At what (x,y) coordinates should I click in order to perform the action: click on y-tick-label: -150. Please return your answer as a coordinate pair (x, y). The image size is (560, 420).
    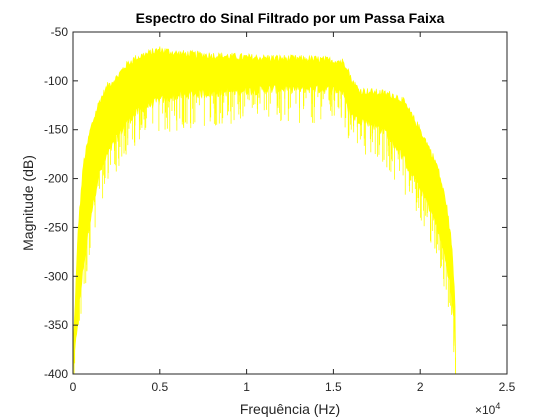
    Looking at the image, I should click on (56, 130).